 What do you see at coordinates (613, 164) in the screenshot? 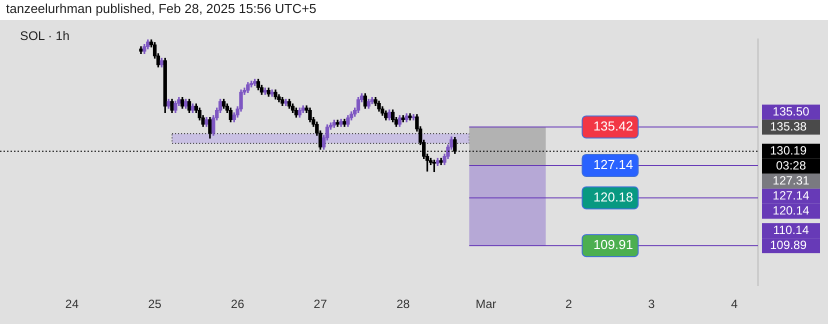
I see `ref-line-label: 127.14` at bounding box center [613, 164].